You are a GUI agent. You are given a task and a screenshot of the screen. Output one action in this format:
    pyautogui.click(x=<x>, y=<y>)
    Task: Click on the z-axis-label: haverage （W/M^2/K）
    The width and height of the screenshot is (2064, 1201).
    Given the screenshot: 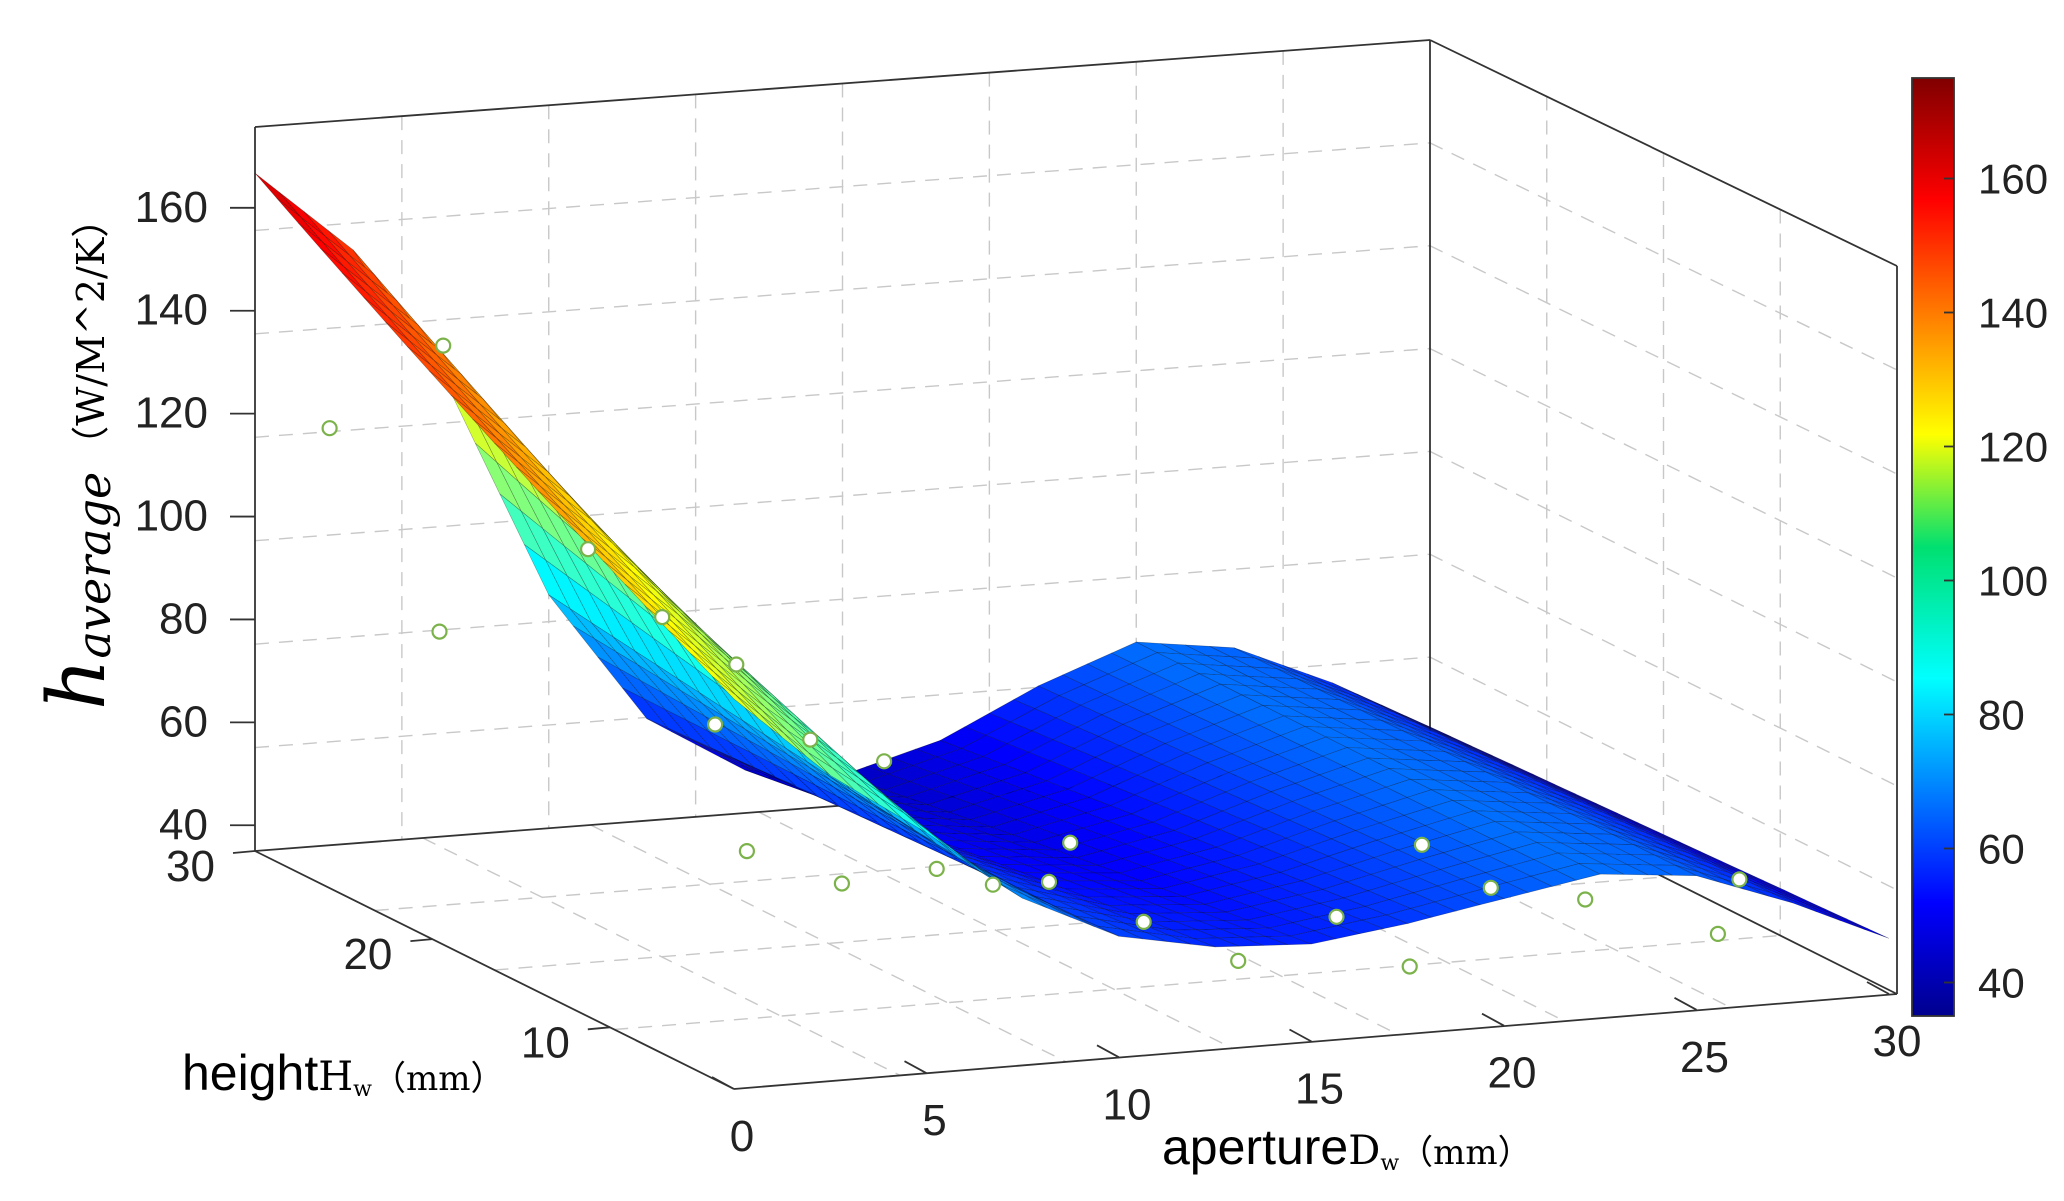 What is the action you would take?
    pyautogui.click(x=76, y=455)
    